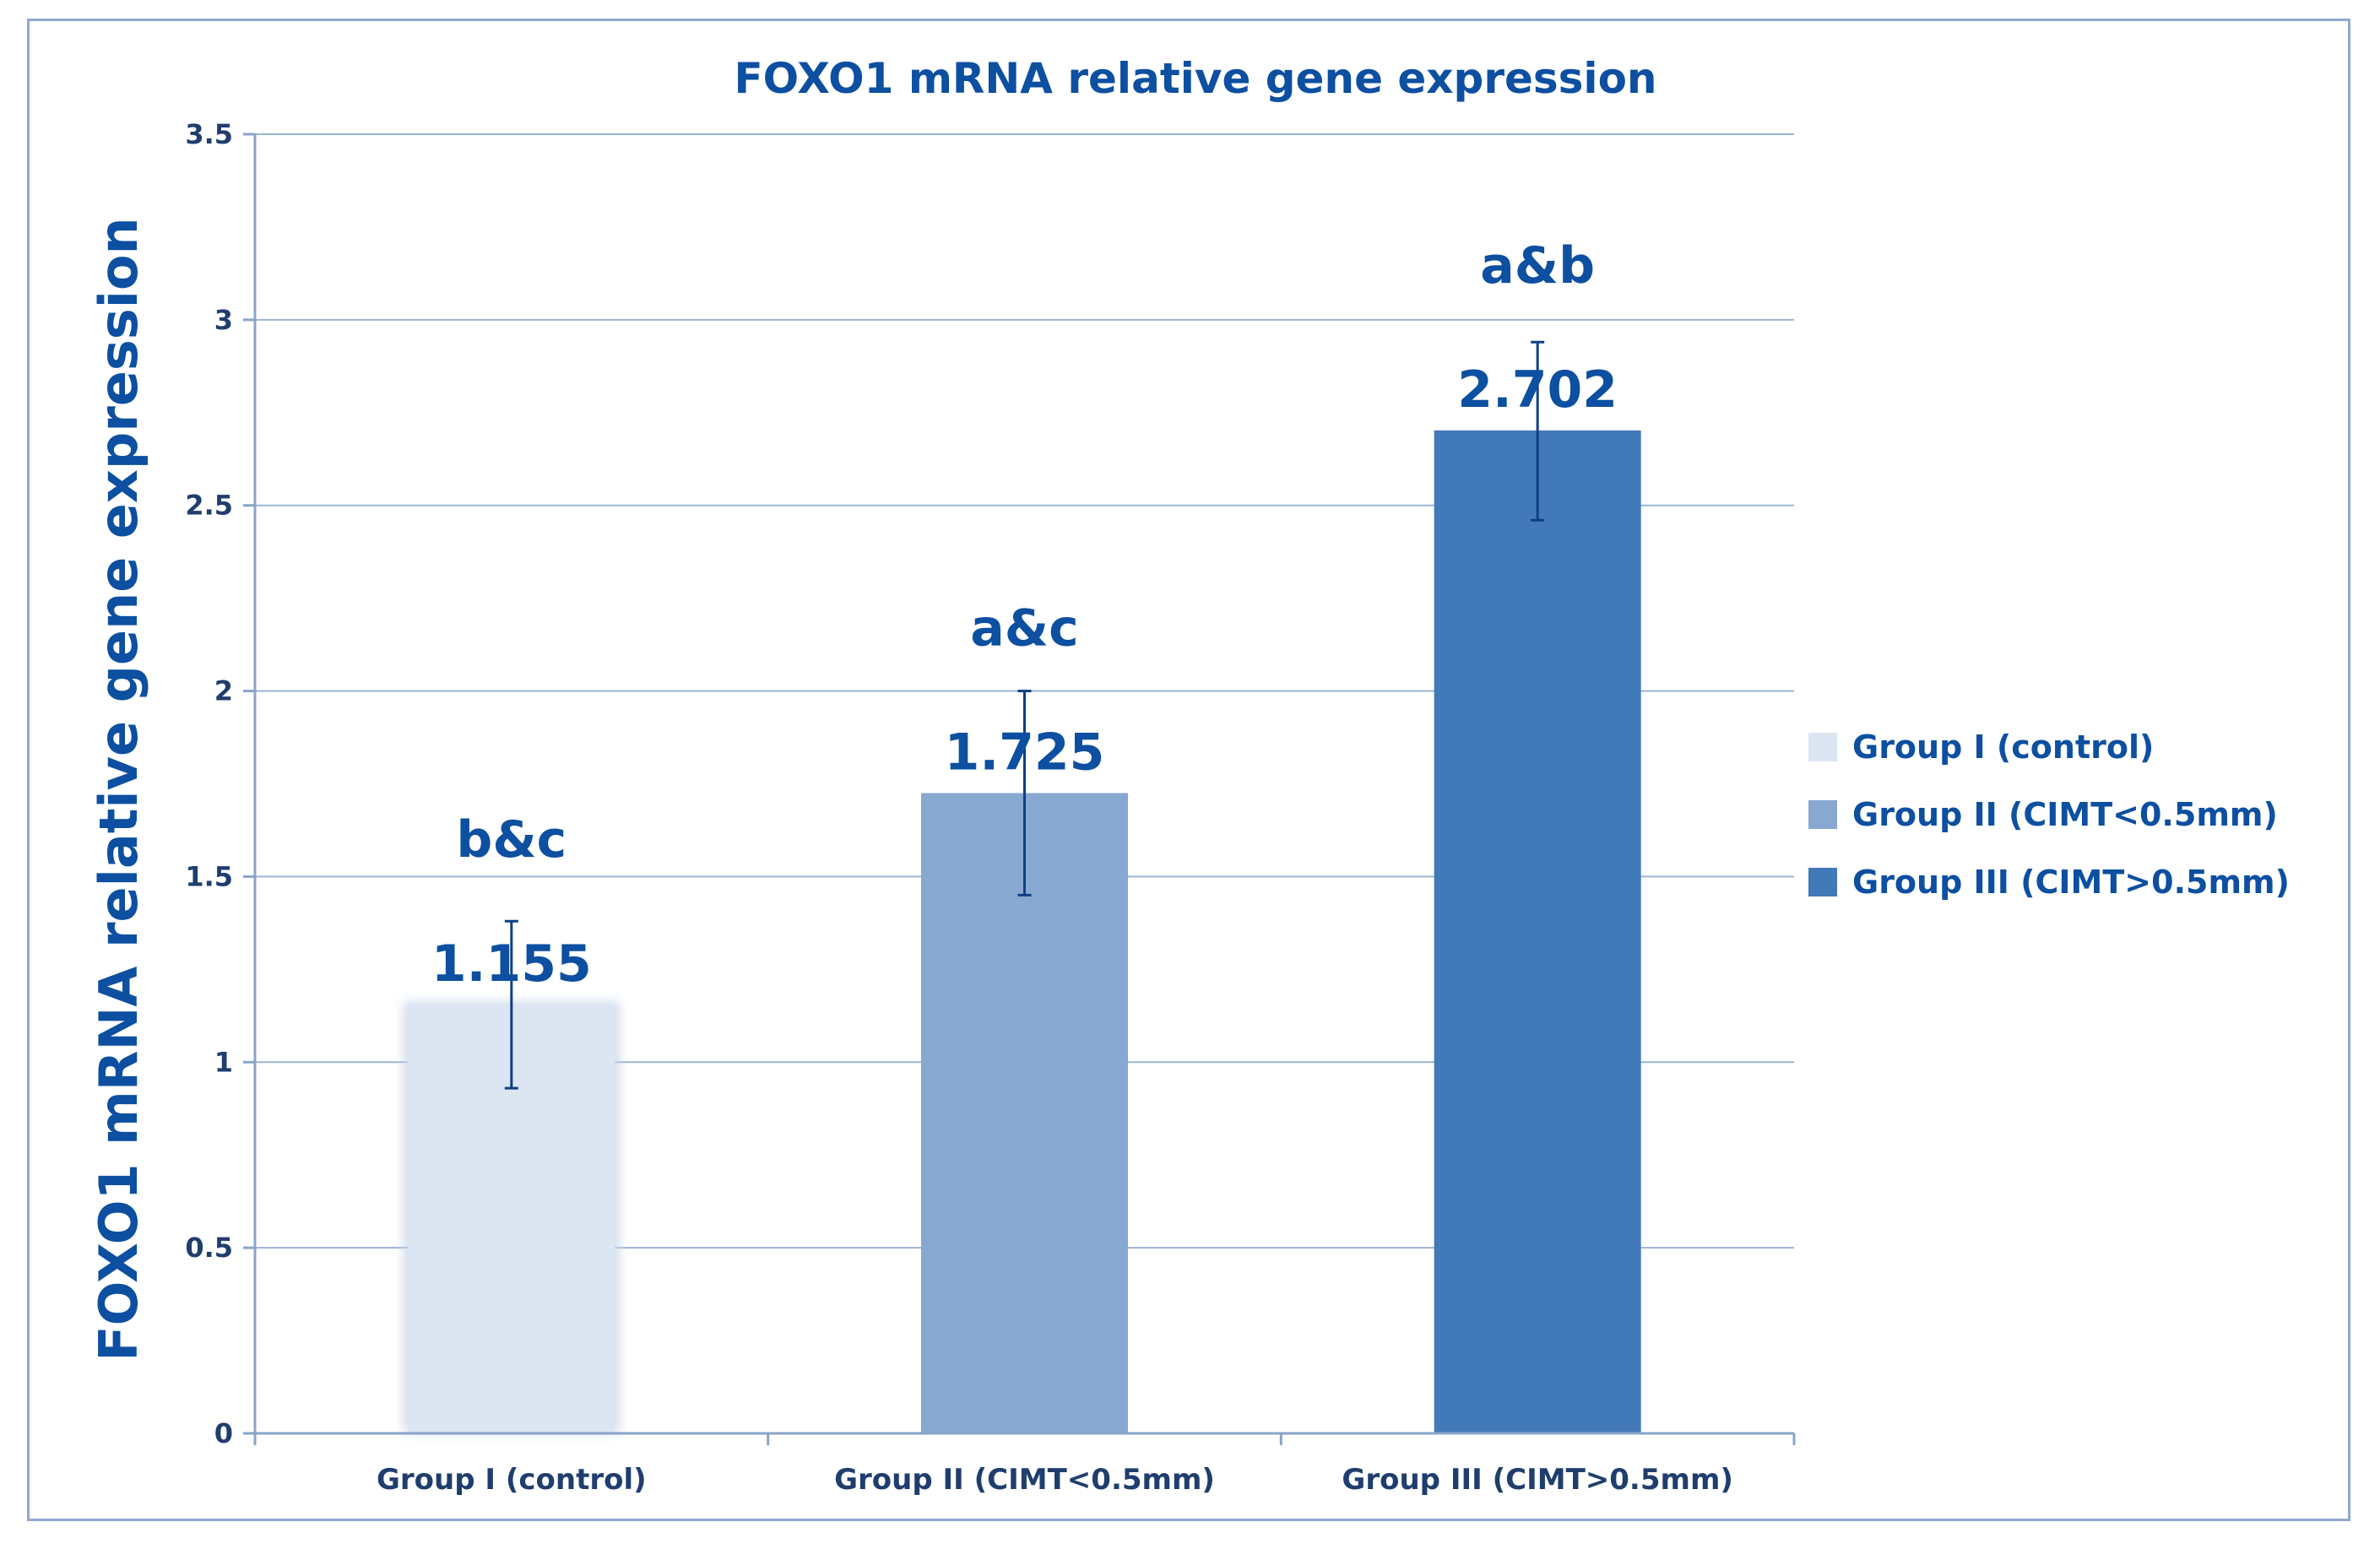 The height and width of the screenshot is (1549, 2380). What do you see at coordinates (1024, 1480) in the screenshot?
I see `x-tick-label: Group II (CIMT<0.5mm)` at bounding box center [1024, 1480].